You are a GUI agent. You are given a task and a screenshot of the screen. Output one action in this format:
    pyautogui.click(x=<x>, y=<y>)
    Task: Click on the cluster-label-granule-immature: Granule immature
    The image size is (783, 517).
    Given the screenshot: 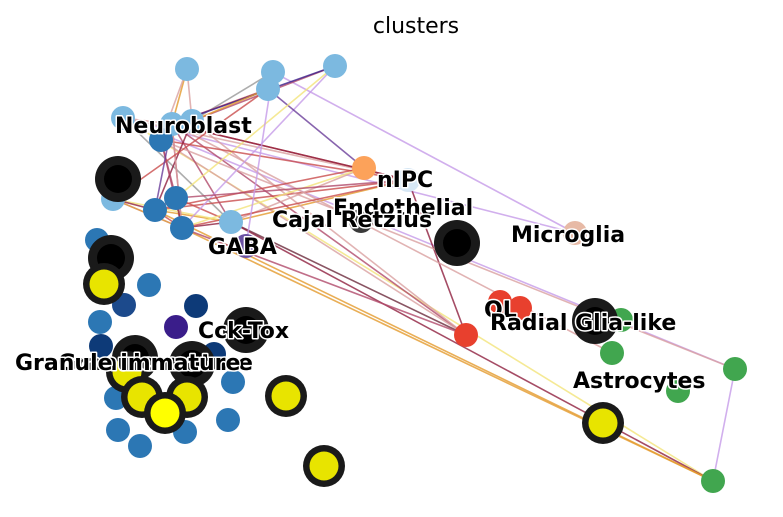 What is the action you would take?
    pyautogui.click(x=127, y=363)
    